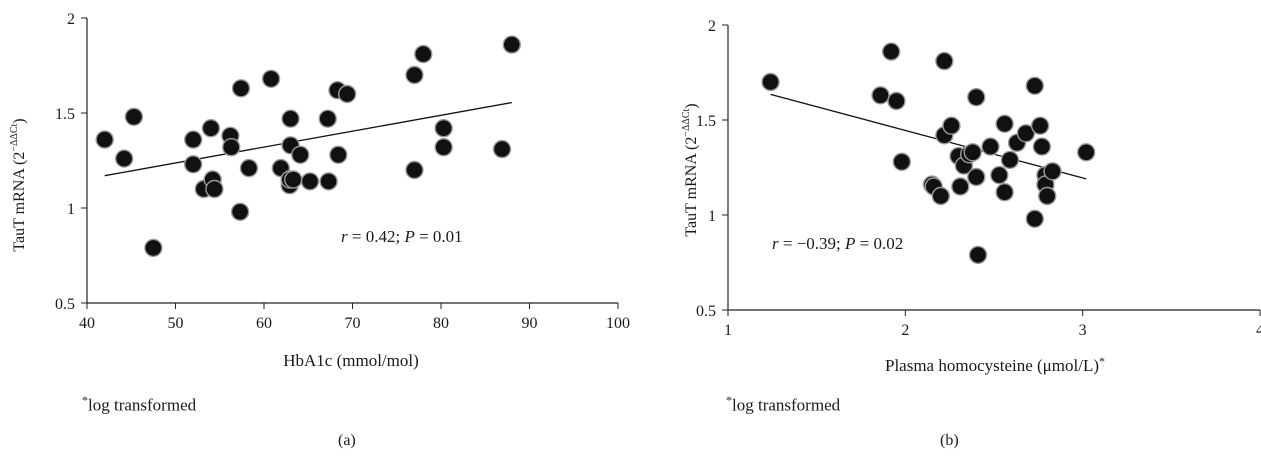 Image resolution: width=1261 pixels, height=460 pixels. I want to click on x-axis-label-a: HbA1c (mmol/mol), so click(351, 360).